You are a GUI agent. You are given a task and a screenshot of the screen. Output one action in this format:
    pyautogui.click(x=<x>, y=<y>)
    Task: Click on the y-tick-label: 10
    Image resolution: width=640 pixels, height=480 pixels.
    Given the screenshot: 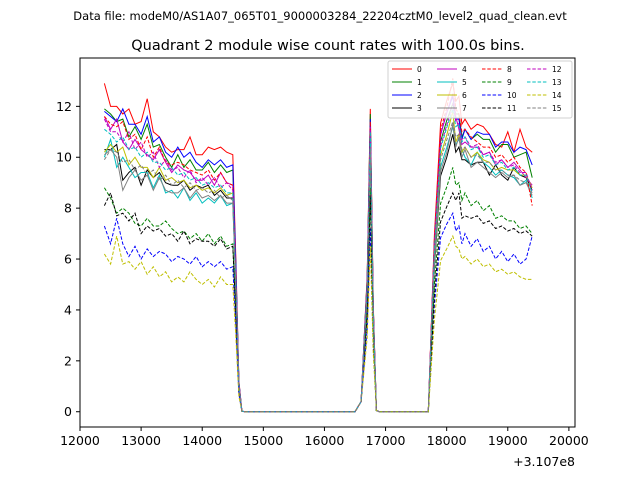 What is the action you would take?
    pyautogui.click(x=64, y=157)
    